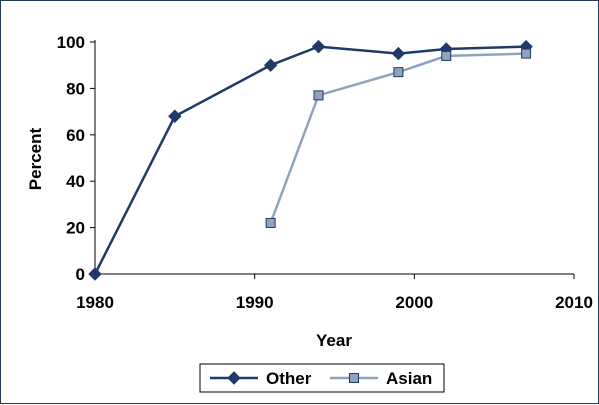 The width and height of the screenshot is (599, 405). What do you see at coordinates (234, 378) in the screenshot?
I see `legend-marker-other` at bounding box center [234, 378].